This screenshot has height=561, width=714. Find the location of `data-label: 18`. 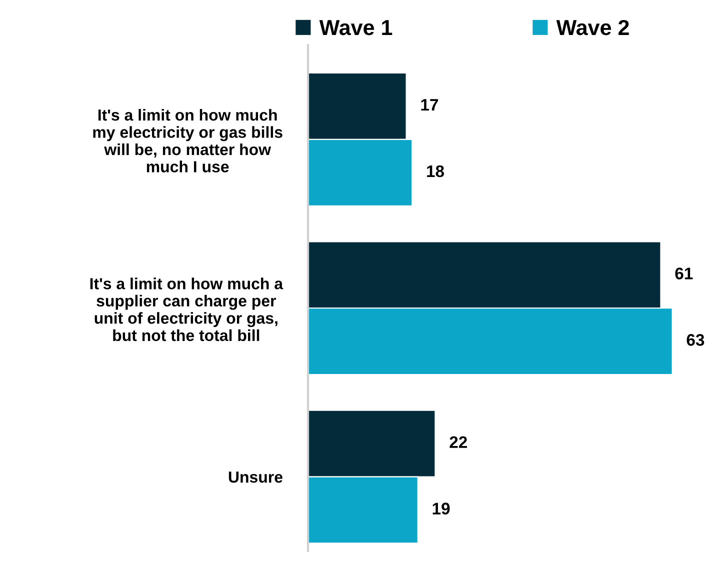

data-label: 18 is located at coordinates (435, 171).